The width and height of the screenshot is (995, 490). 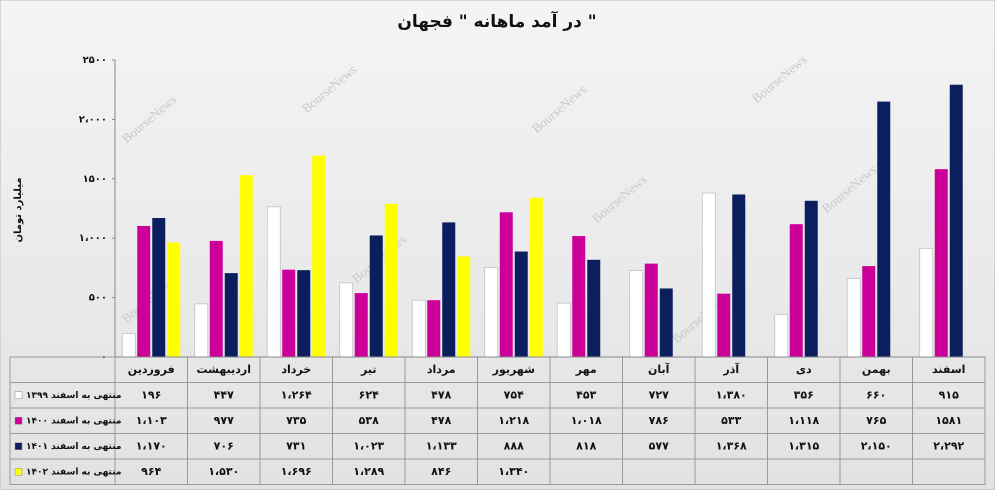 What do you see at coordinates (586, 445) in the screenshot?
I see `table-value: ۸۱۸` at bounding box center [586, 445].